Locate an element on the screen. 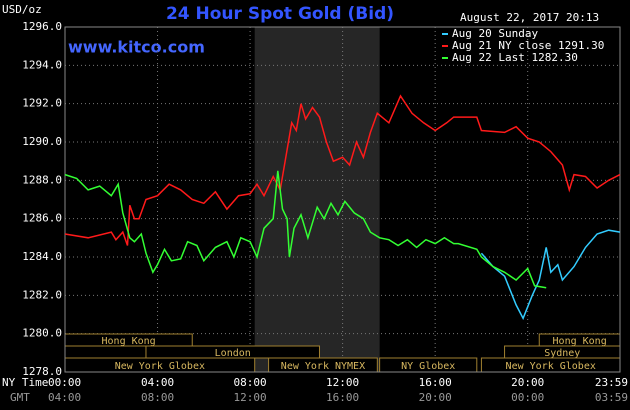 This screenshot has height=410, width=630. y-tick-label: 1292.0 is located at coordinates (42, 103).